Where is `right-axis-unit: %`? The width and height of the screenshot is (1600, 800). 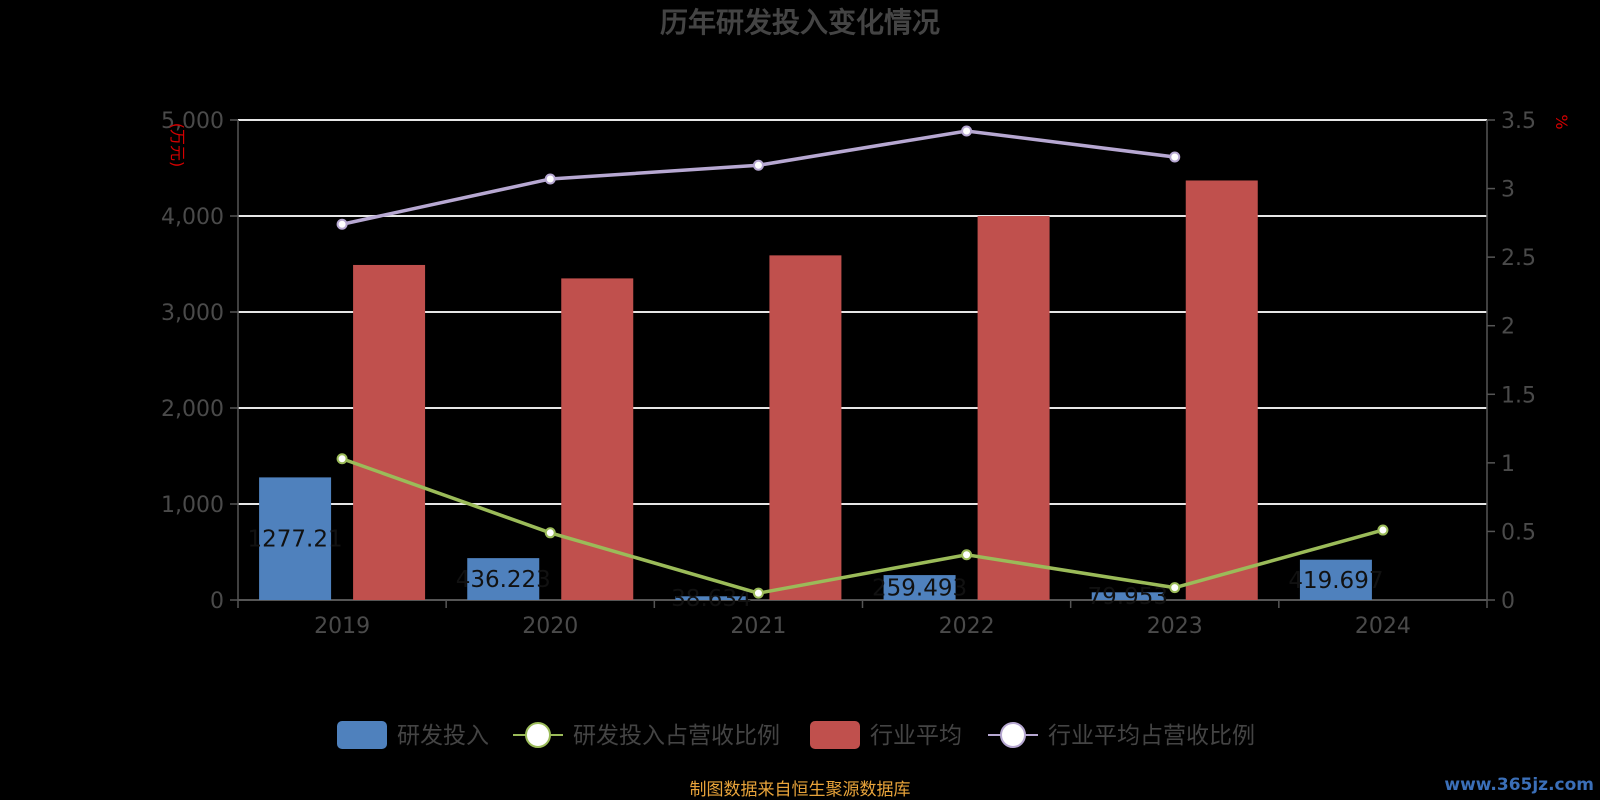 right-axis-unit: % is located at coordinates (1561, 121).